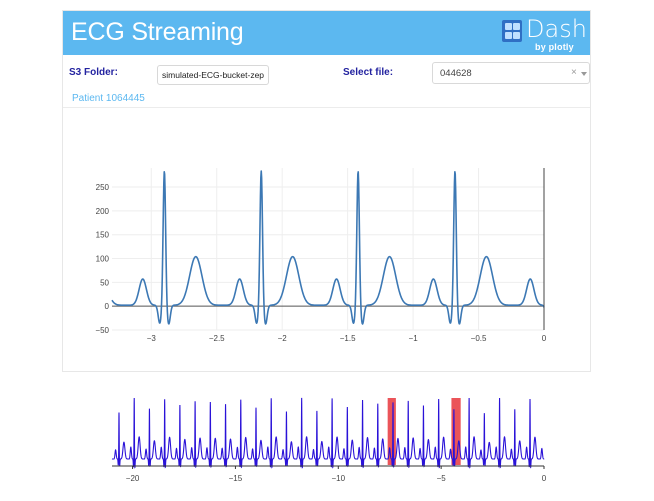 This screenshot has width=654, height=501. What do you see at coordinates (328, 433) in the screenshot?
I see `ecg-overview-line` at bounding box center [328, 433].